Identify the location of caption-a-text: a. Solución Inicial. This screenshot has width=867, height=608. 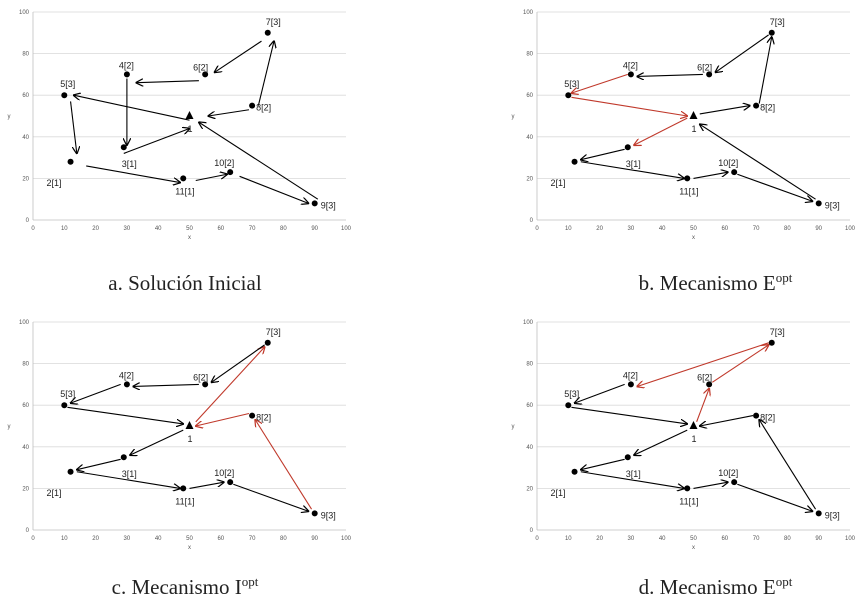
(185, 283).